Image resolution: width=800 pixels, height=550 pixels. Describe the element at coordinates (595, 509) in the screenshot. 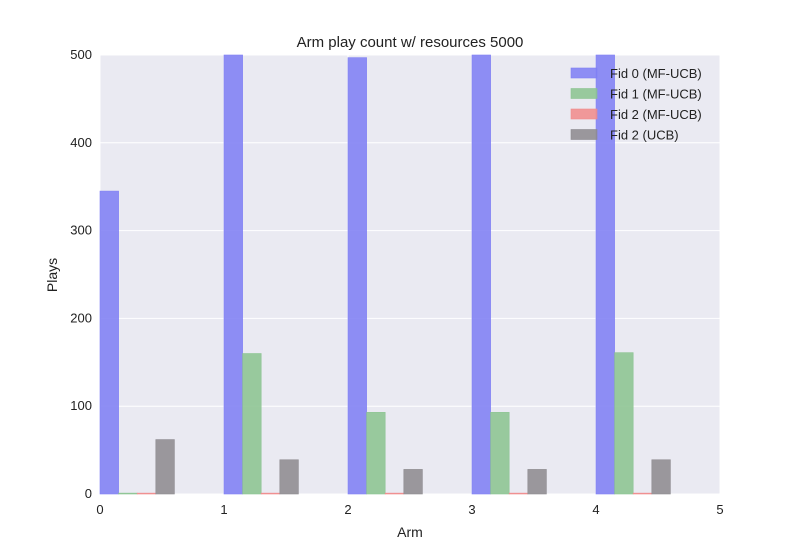

I see `x-tick-label: 4` at that location.